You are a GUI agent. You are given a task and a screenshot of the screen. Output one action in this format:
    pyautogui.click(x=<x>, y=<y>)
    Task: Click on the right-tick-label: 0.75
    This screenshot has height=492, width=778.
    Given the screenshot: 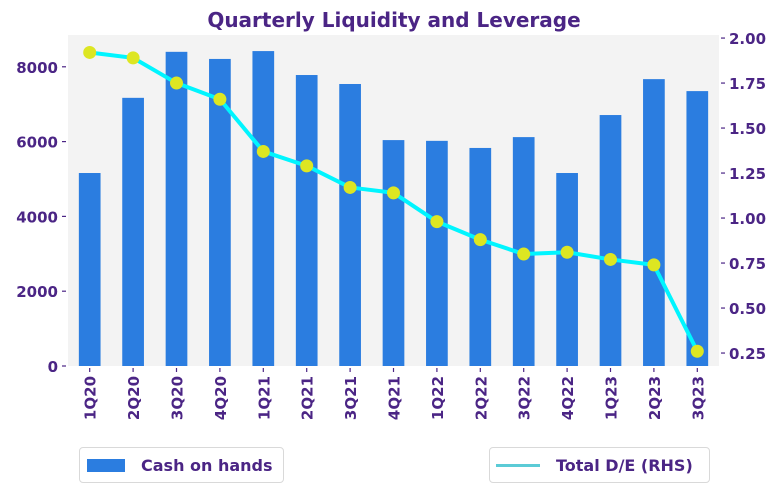 What is the action you would take?
    pyautogui.click(x=747, y=264)
    